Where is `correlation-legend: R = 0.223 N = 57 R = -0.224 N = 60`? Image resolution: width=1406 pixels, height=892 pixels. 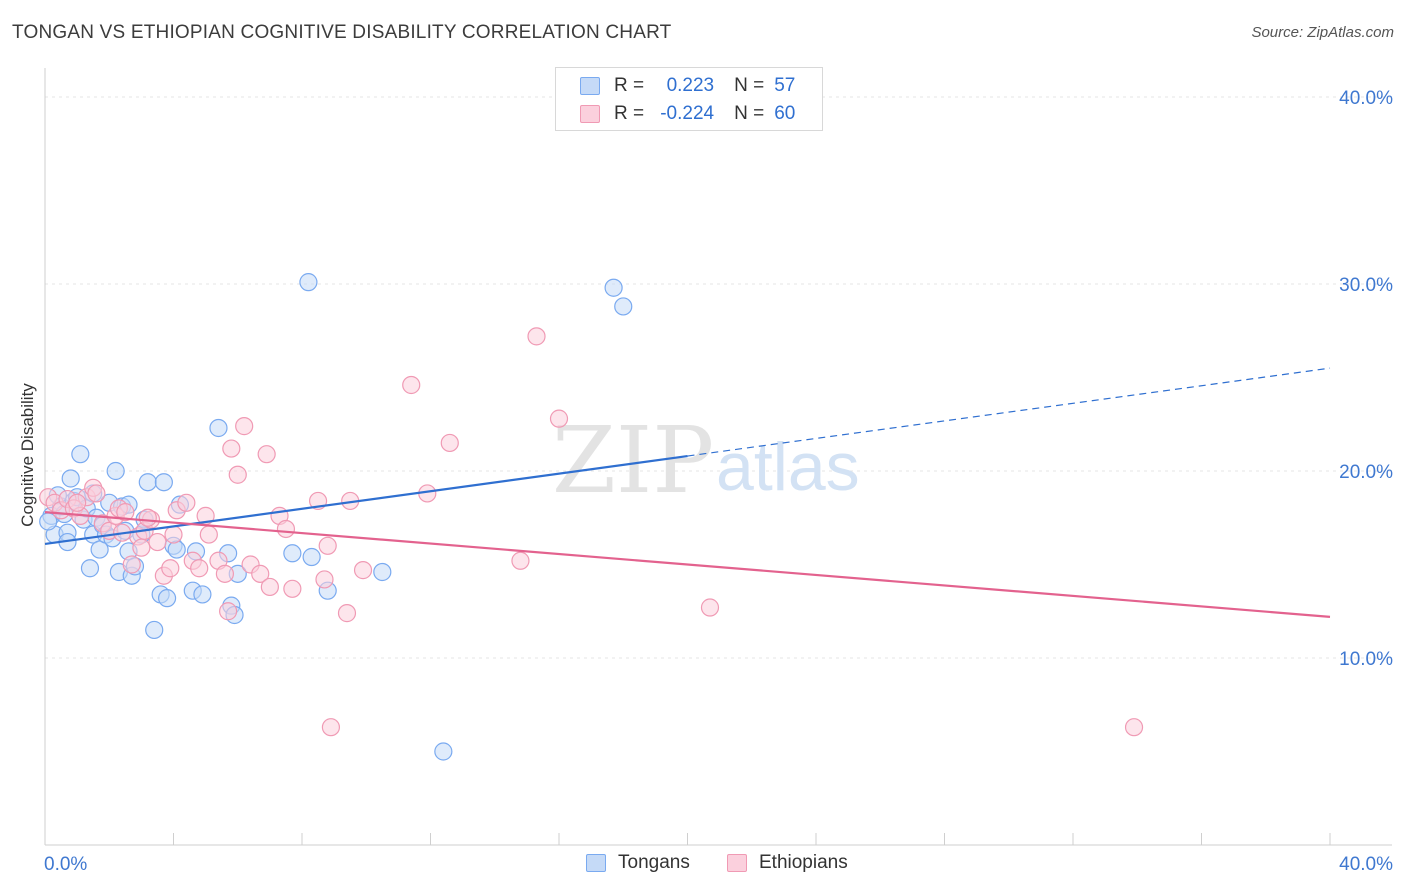
correlation-legend: R = 0.223 N = 57 R = -0.224 N = 60 is located at coordinates (689, 99).